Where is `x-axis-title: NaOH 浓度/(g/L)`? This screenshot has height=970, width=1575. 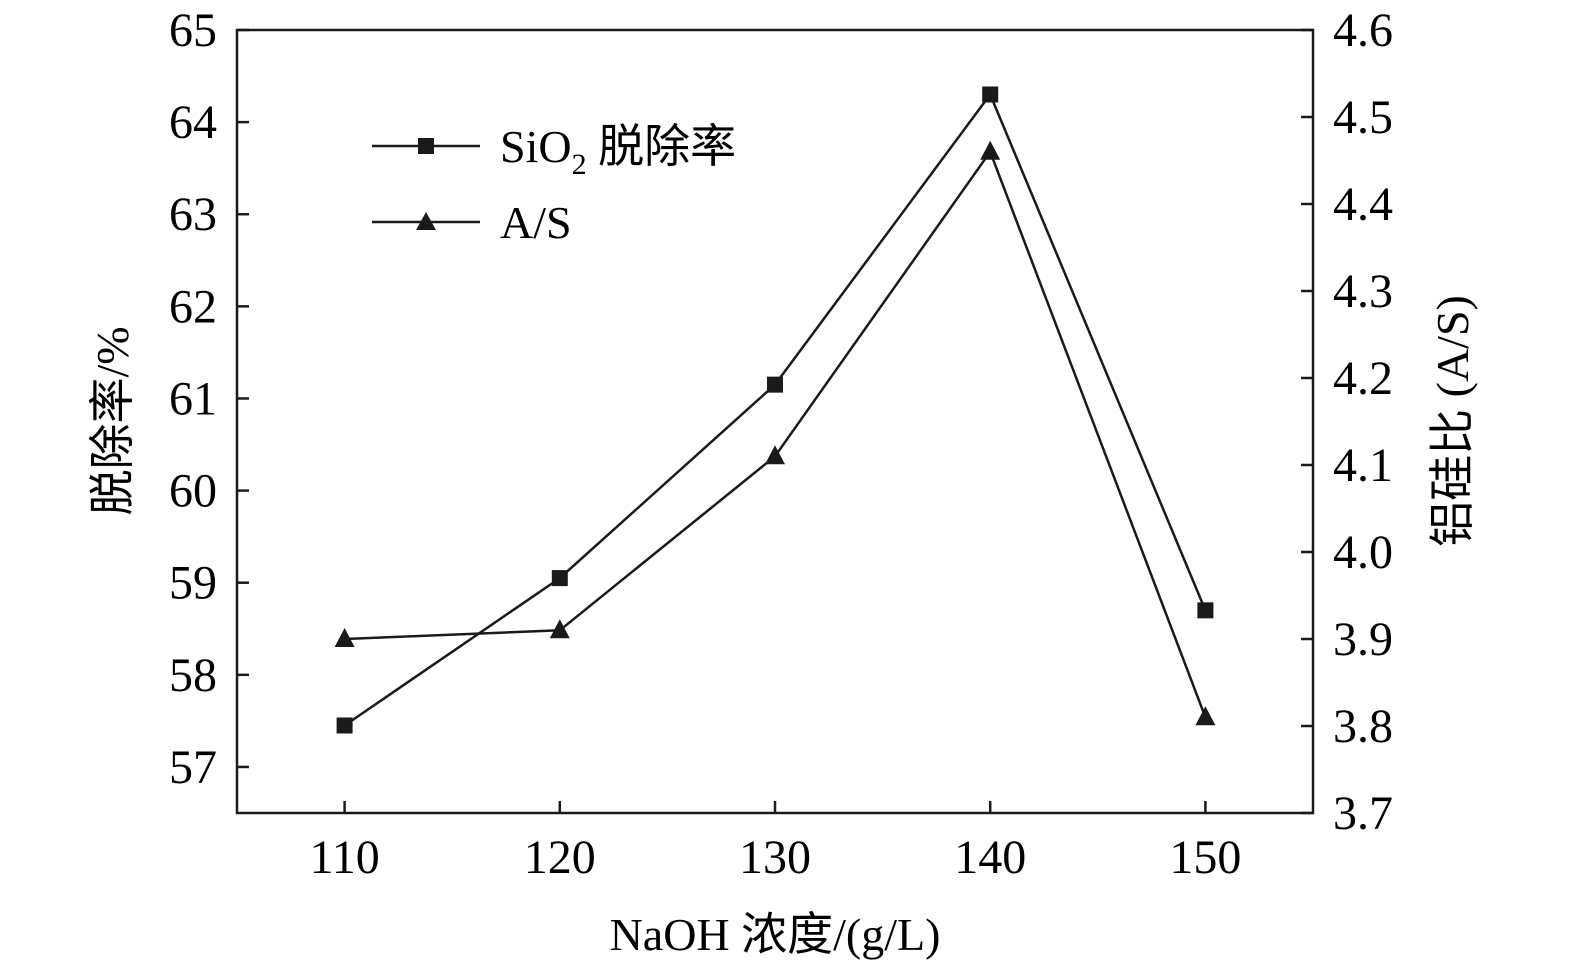
x-axis-title: NaOH 浓度/(g/L) is located at coordinates (775, 934).